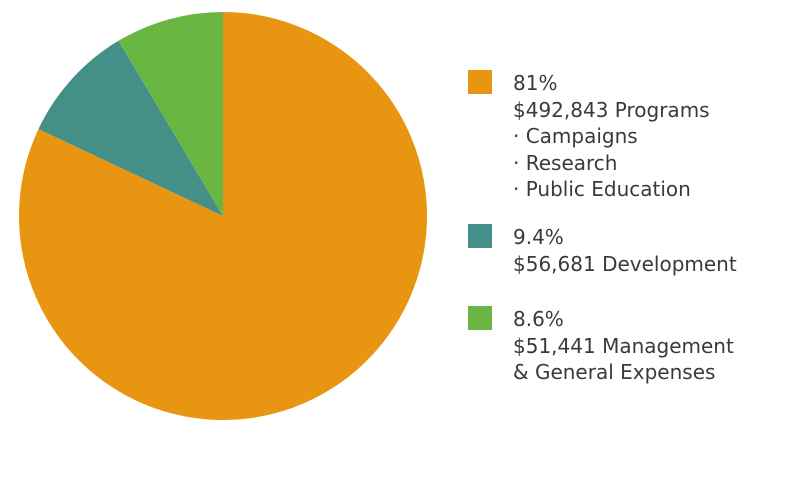 The image size is (793, 484). I want to click on legend-subitem-public-education: · Public Education, so click(602, 189).